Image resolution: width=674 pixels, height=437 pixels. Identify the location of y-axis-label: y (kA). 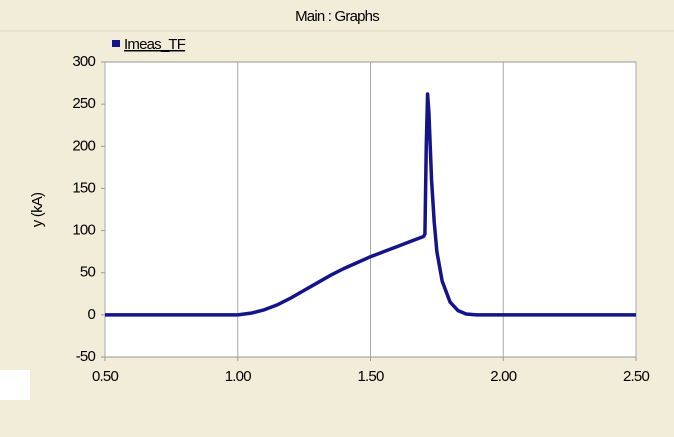
(37, 209).